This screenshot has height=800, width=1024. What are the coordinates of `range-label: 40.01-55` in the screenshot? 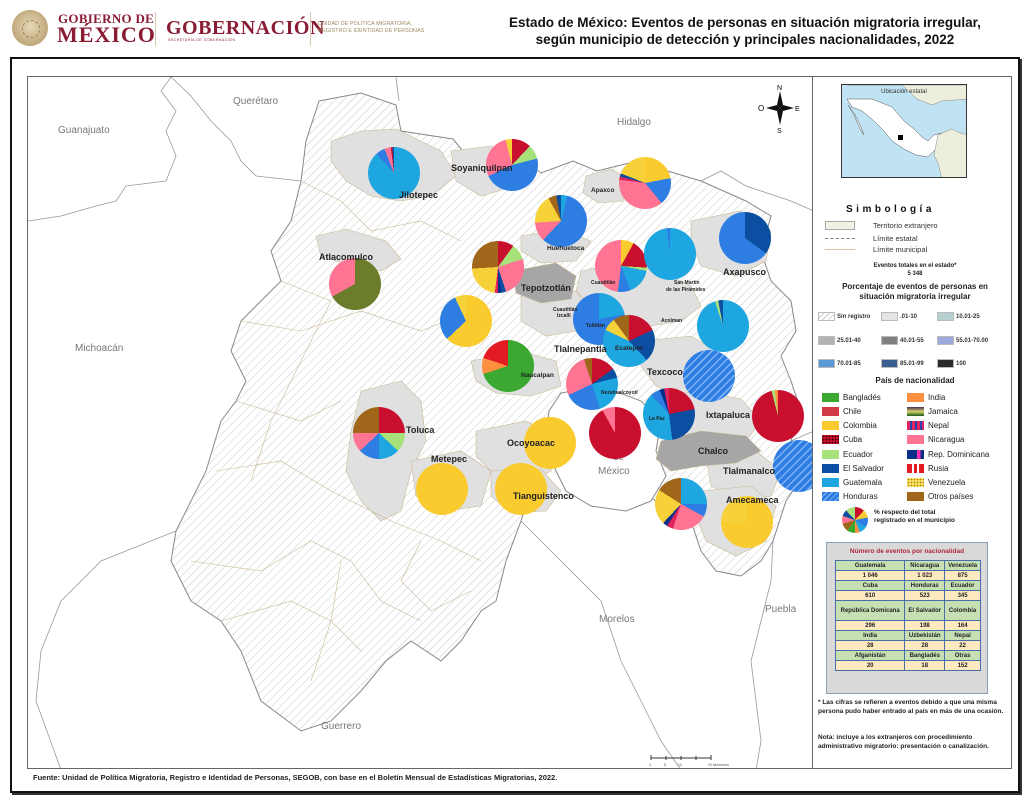 It's located at (912, 341).